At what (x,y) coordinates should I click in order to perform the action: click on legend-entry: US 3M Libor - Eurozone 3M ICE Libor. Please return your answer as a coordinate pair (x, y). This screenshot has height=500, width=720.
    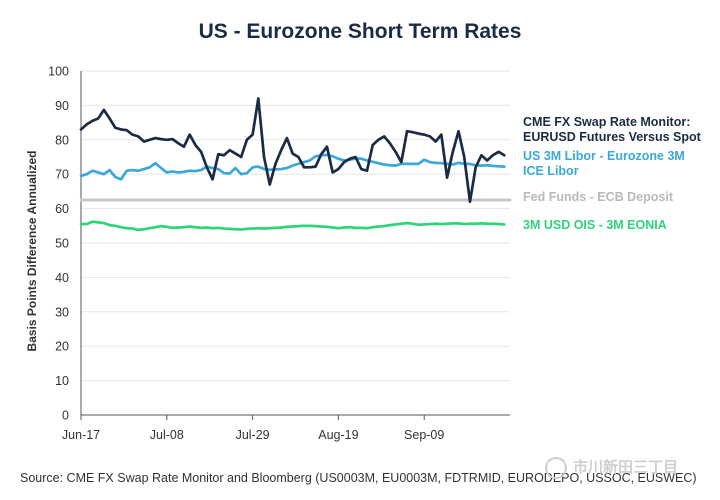
    Looking at the image, I should click on (604, 163).